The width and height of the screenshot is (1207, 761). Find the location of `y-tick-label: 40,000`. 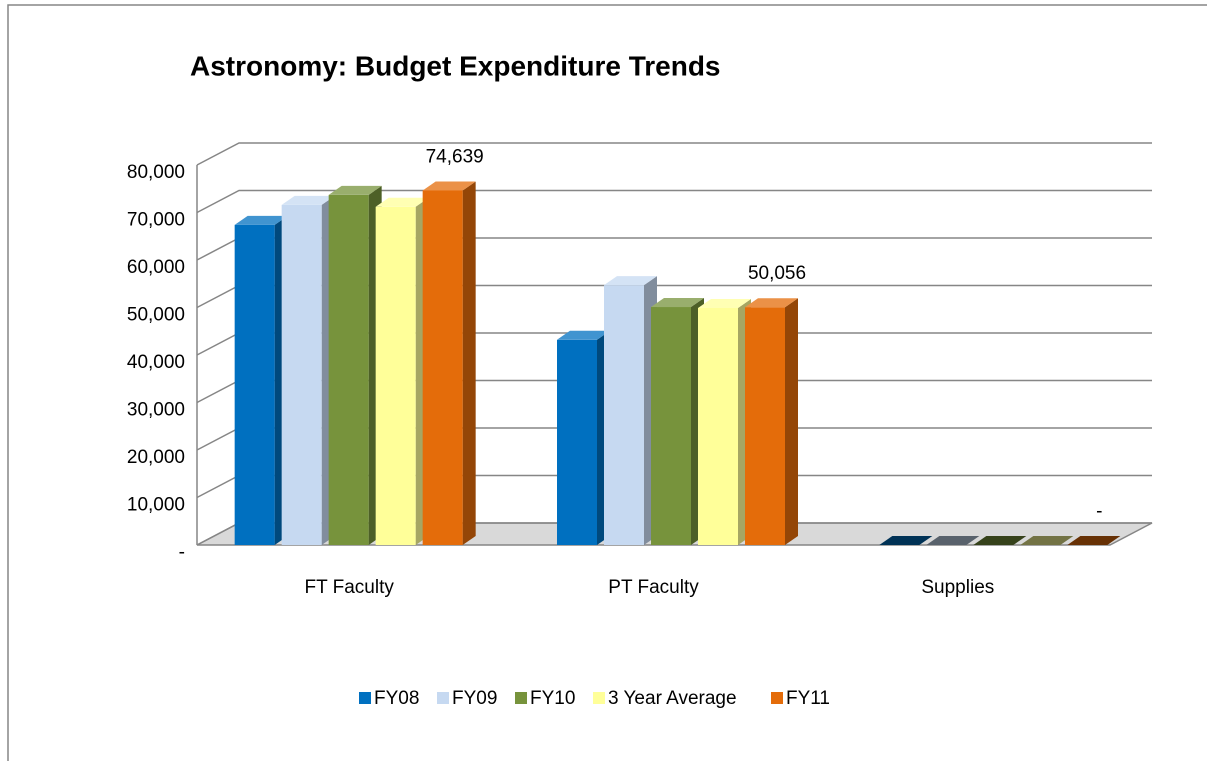

y-tick-label: 40,000 is located at coordinates (156, 362).